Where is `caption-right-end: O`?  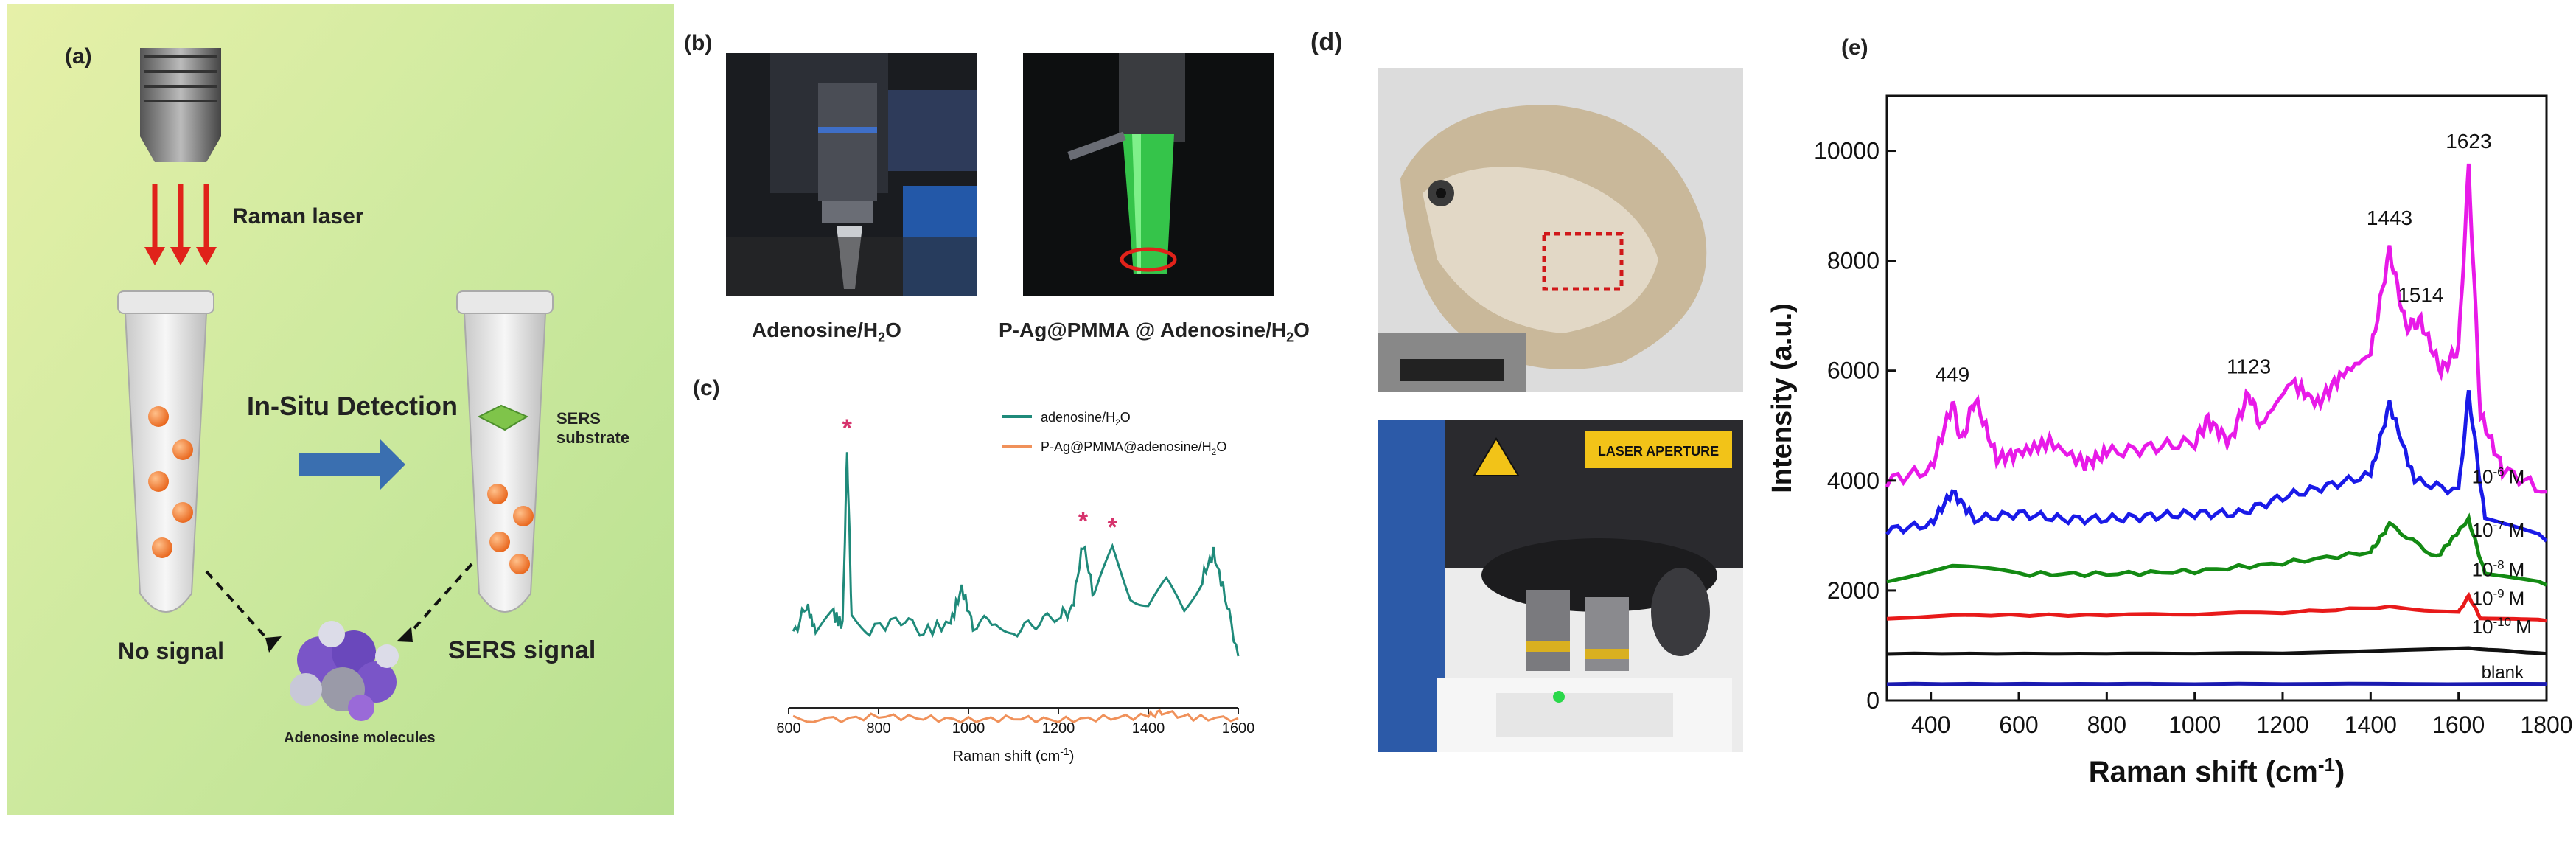
caption-right-end: O is located at coordinates (1302, 330).